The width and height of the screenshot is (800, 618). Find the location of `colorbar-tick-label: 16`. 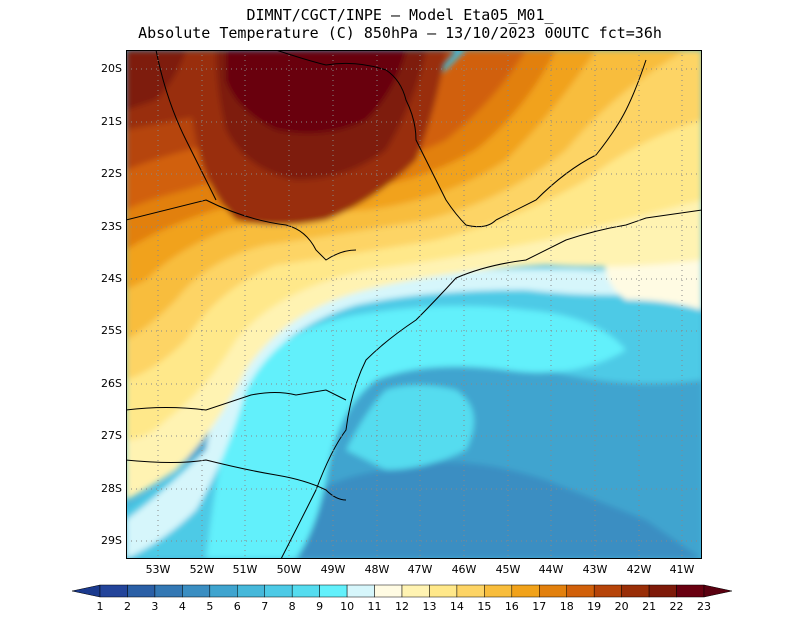

colorbar-tick-label: 16 is located at coordinates (511, 606).